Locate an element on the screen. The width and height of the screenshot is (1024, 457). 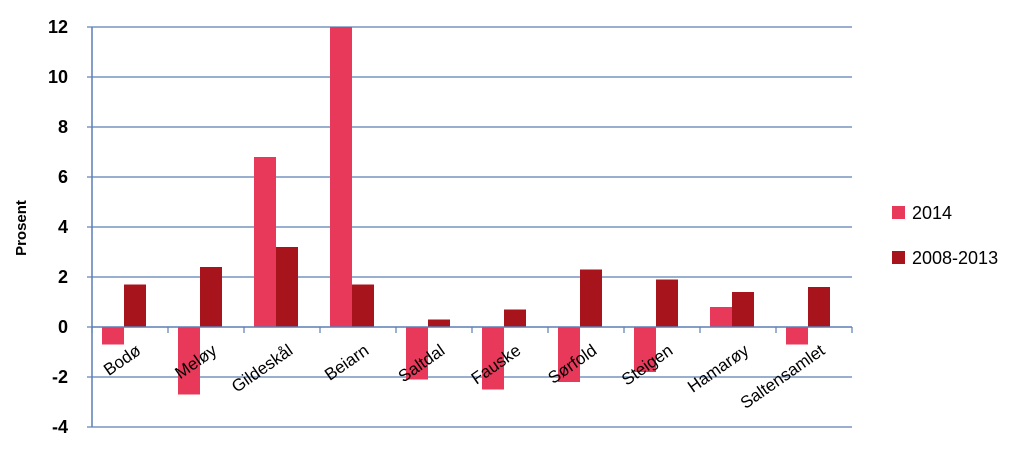
y-axis-title: Prosent is located at coordinates (21, 228).